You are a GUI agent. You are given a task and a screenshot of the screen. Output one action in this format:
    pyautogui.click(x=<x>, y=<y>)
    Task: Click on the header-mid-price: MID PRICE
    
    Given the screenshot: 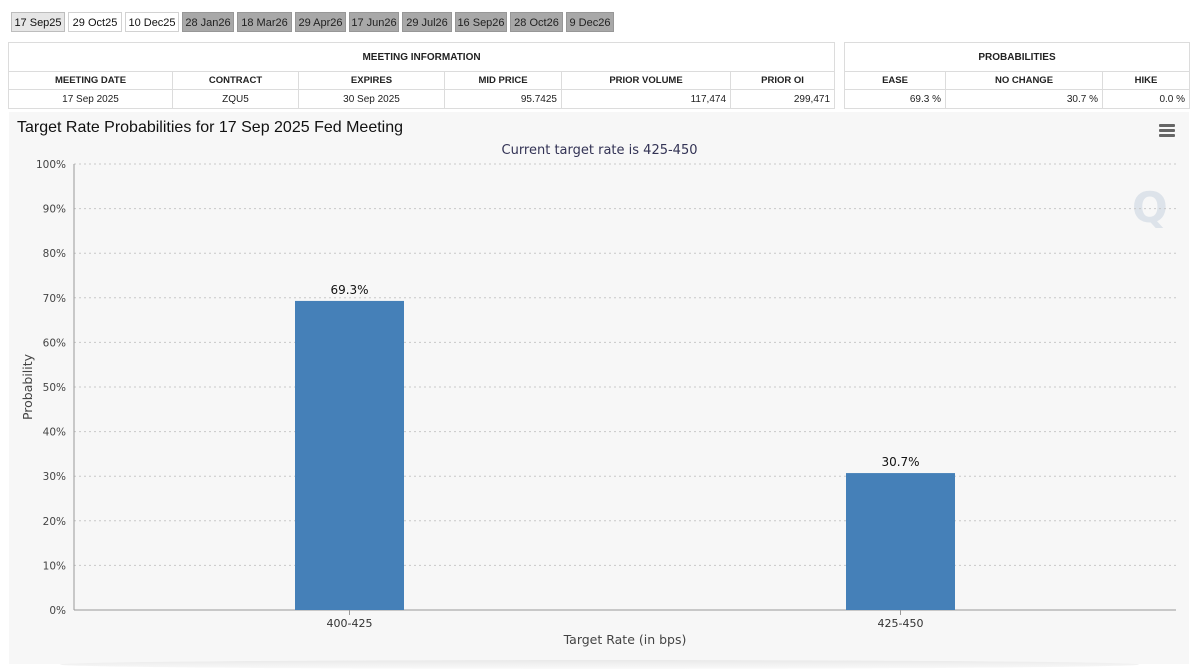 What is the action you would take?
    pyautogui.click(x=503, y=80)
    